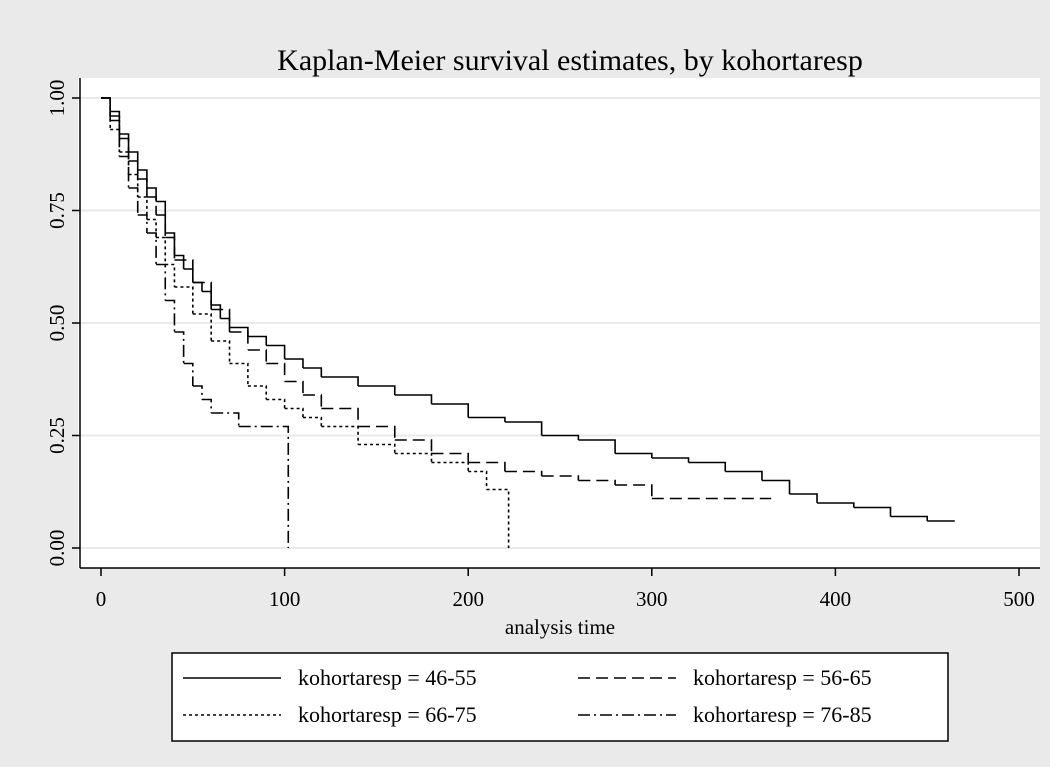  Describe the element at coordinates (782, 677) in the screenshot. I see `legend-label: kohortaresp = 56-65` at that location.